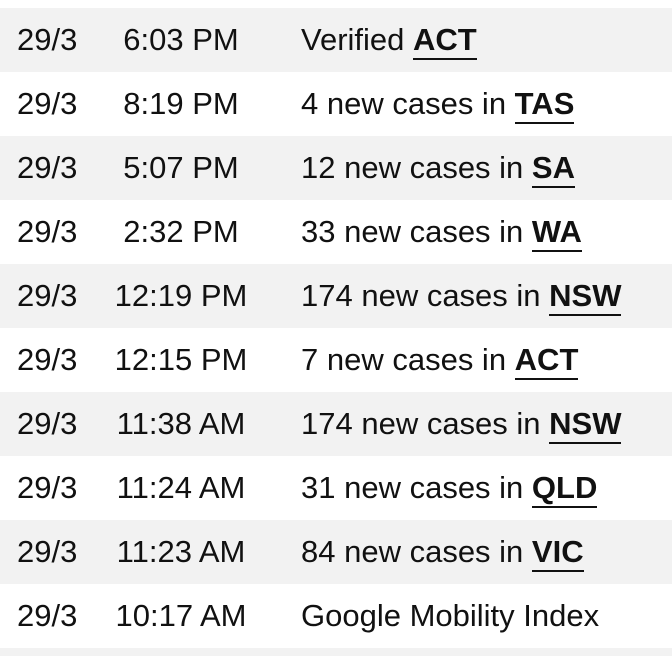 This screenshot has height=656, width=672. Describe the element at coordinates (556, 233) in the screenshot. I see `state-link: WA` at that location.